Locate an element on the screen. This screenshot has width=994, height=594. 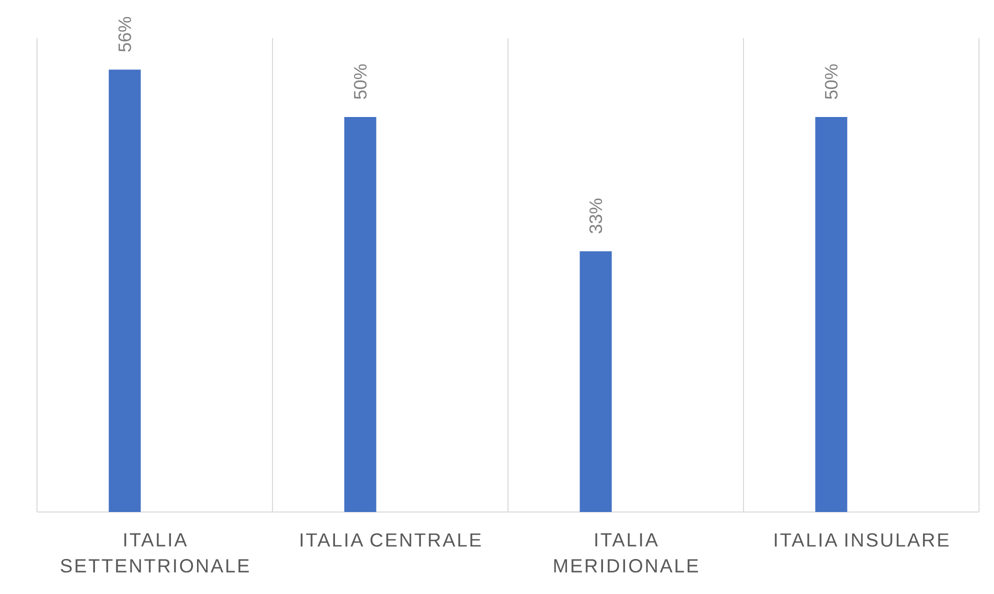
data-label: 56% is located at coordinates (125, 34).